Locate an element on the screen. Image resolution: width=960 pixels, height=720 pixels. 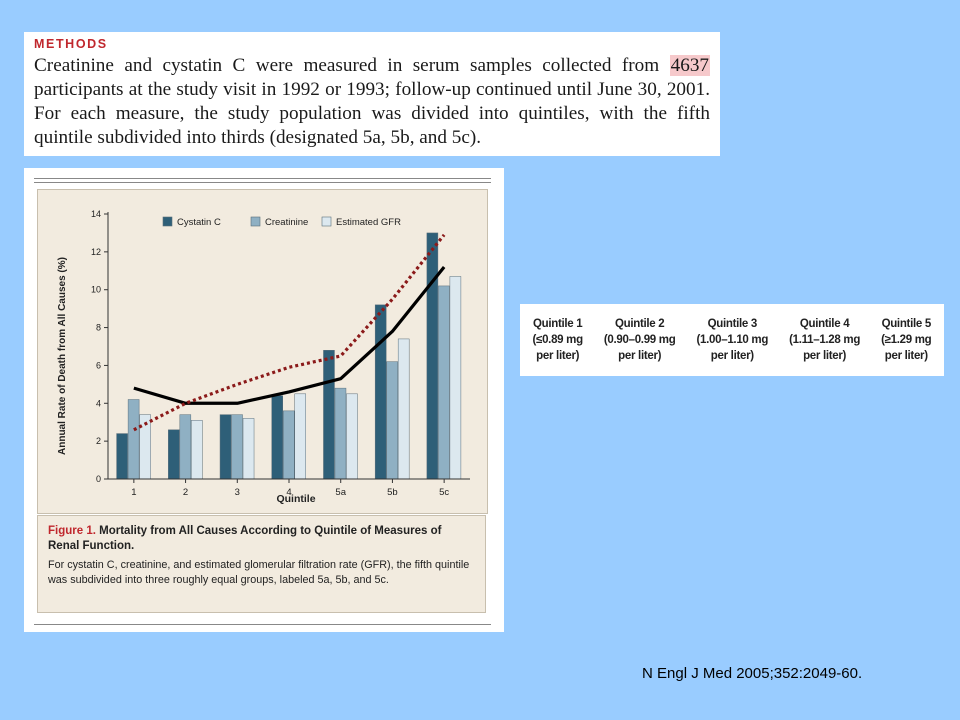
quintile-range: (≥1.29 mg is located at coordinates (906, 340).